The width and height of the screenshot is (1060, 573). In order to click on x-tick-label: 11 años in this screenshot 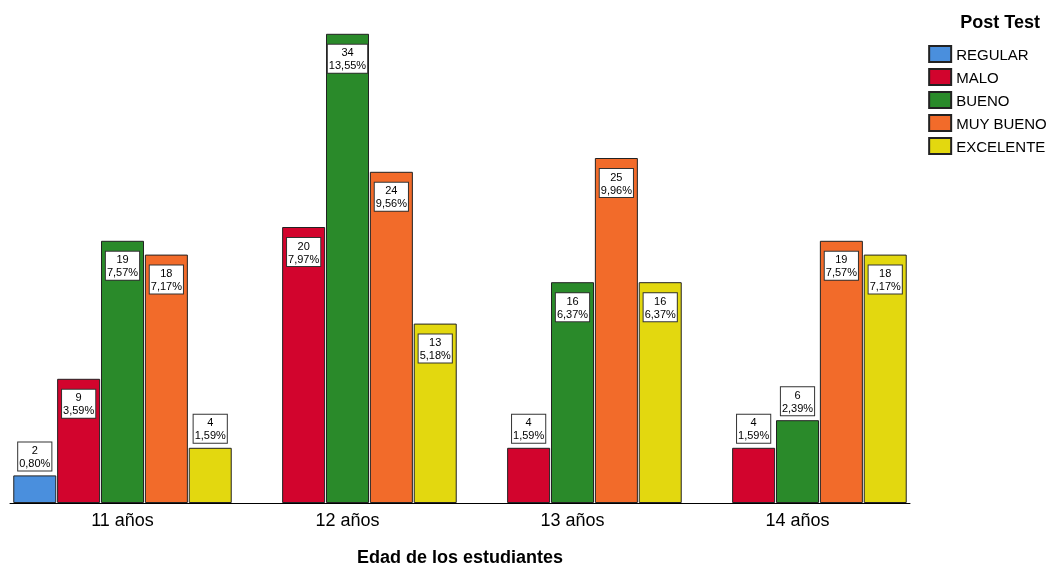, I will do `click(122, 520)`.